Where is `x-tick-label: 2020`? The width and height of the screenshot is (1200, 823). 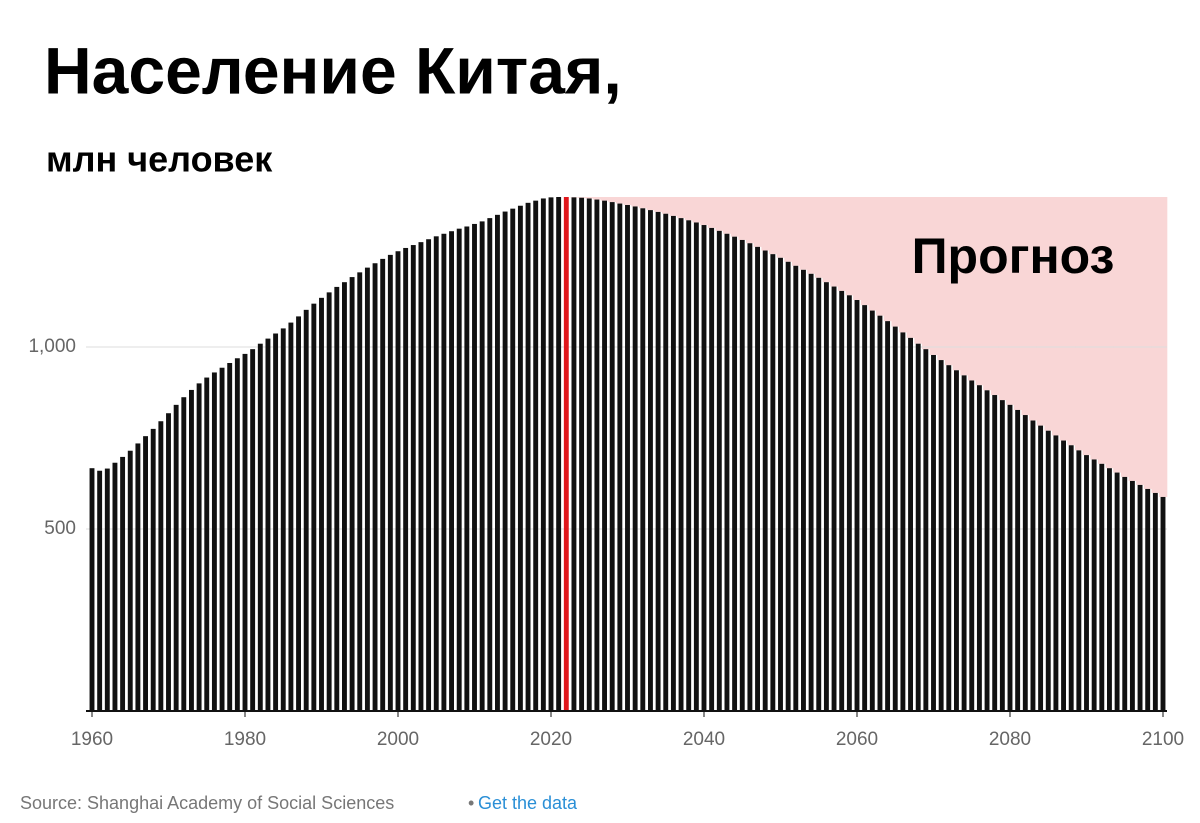
x-tick-label: 2020 is located at coordinates (551, 739).